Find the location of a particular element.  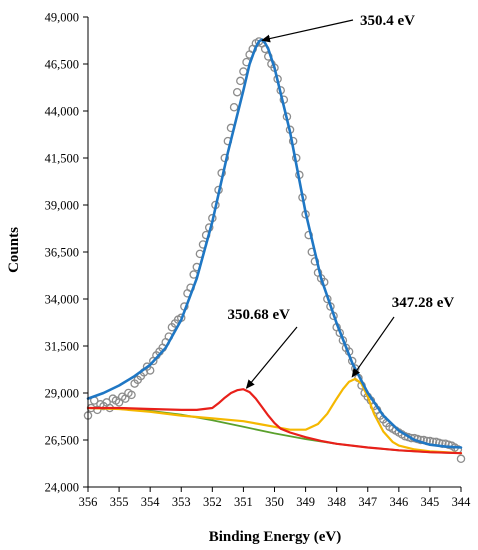

y-tick-label: 26,500 is located at coordinates (62, 441).